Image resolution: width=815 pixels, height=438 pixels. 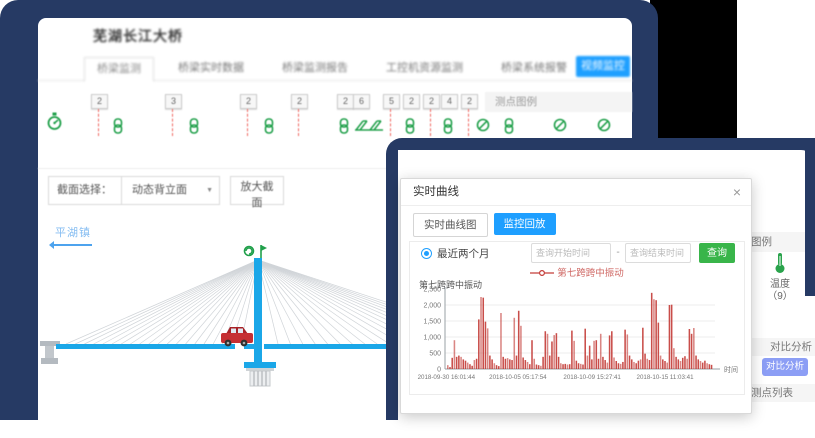 I want to click on wind-vane-icon, so click(x=263, y=251).